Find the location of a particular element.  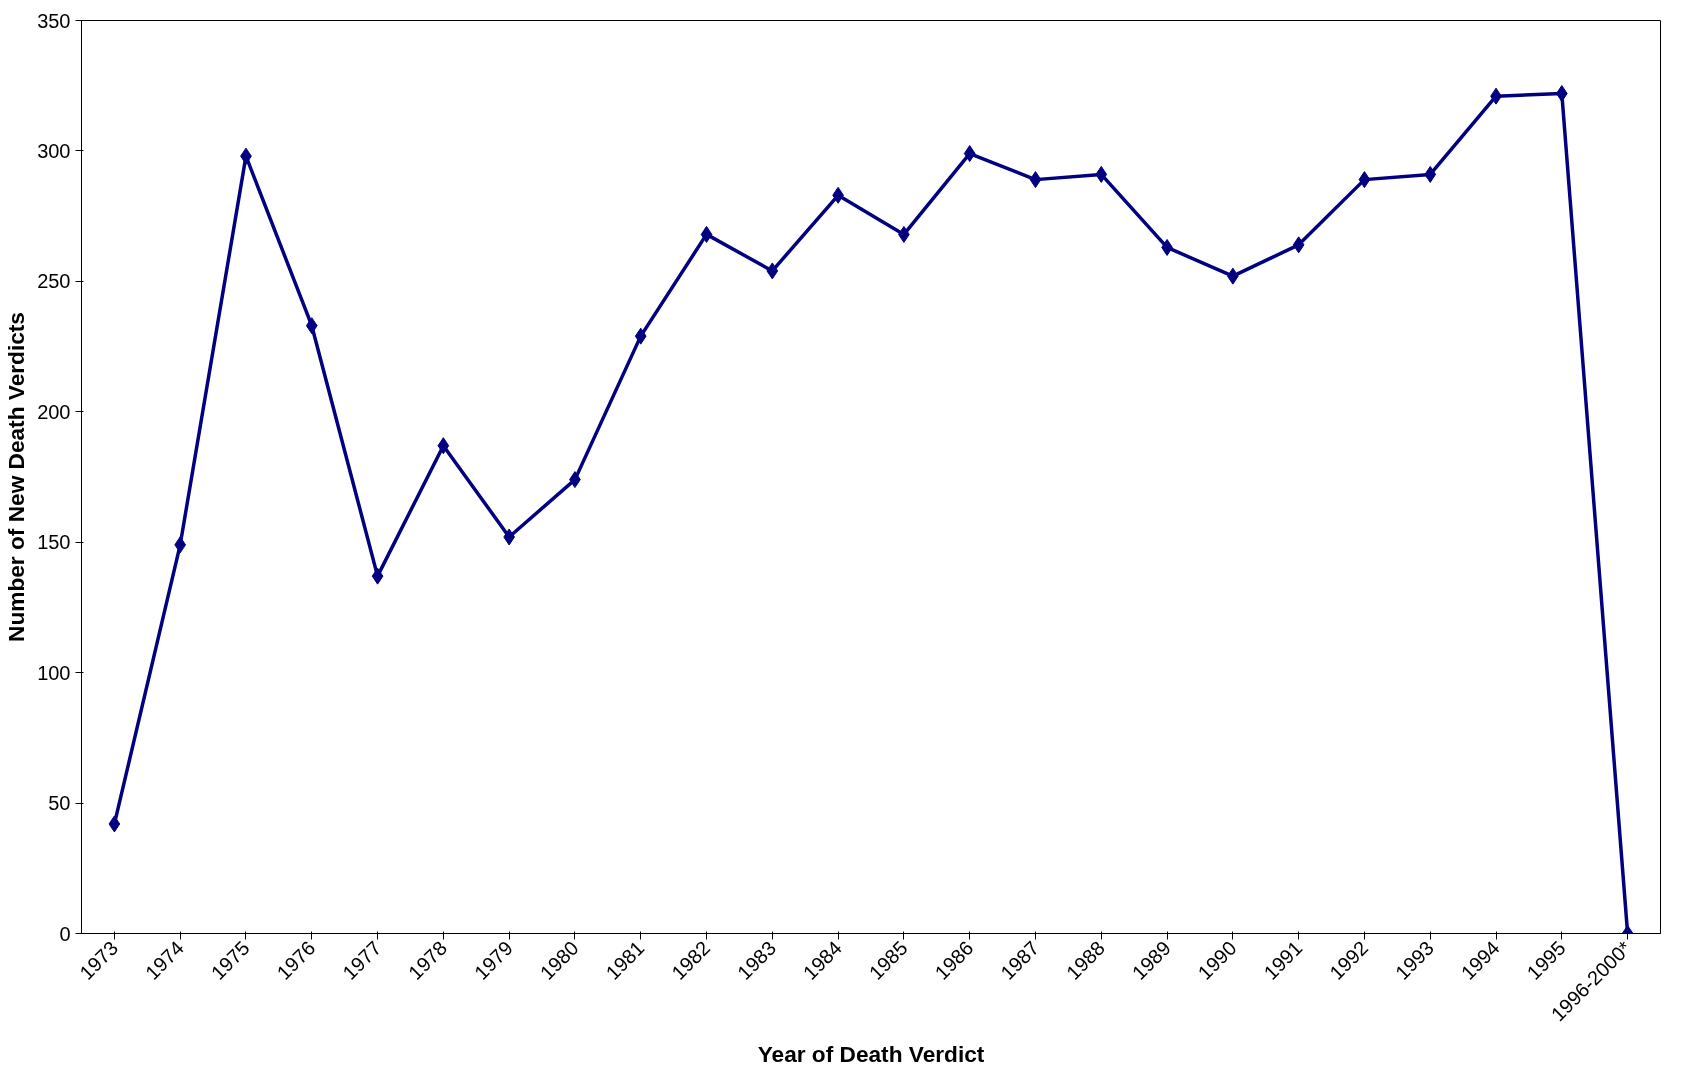

y-tick-label: 300 is located at coordinates (54, 150).